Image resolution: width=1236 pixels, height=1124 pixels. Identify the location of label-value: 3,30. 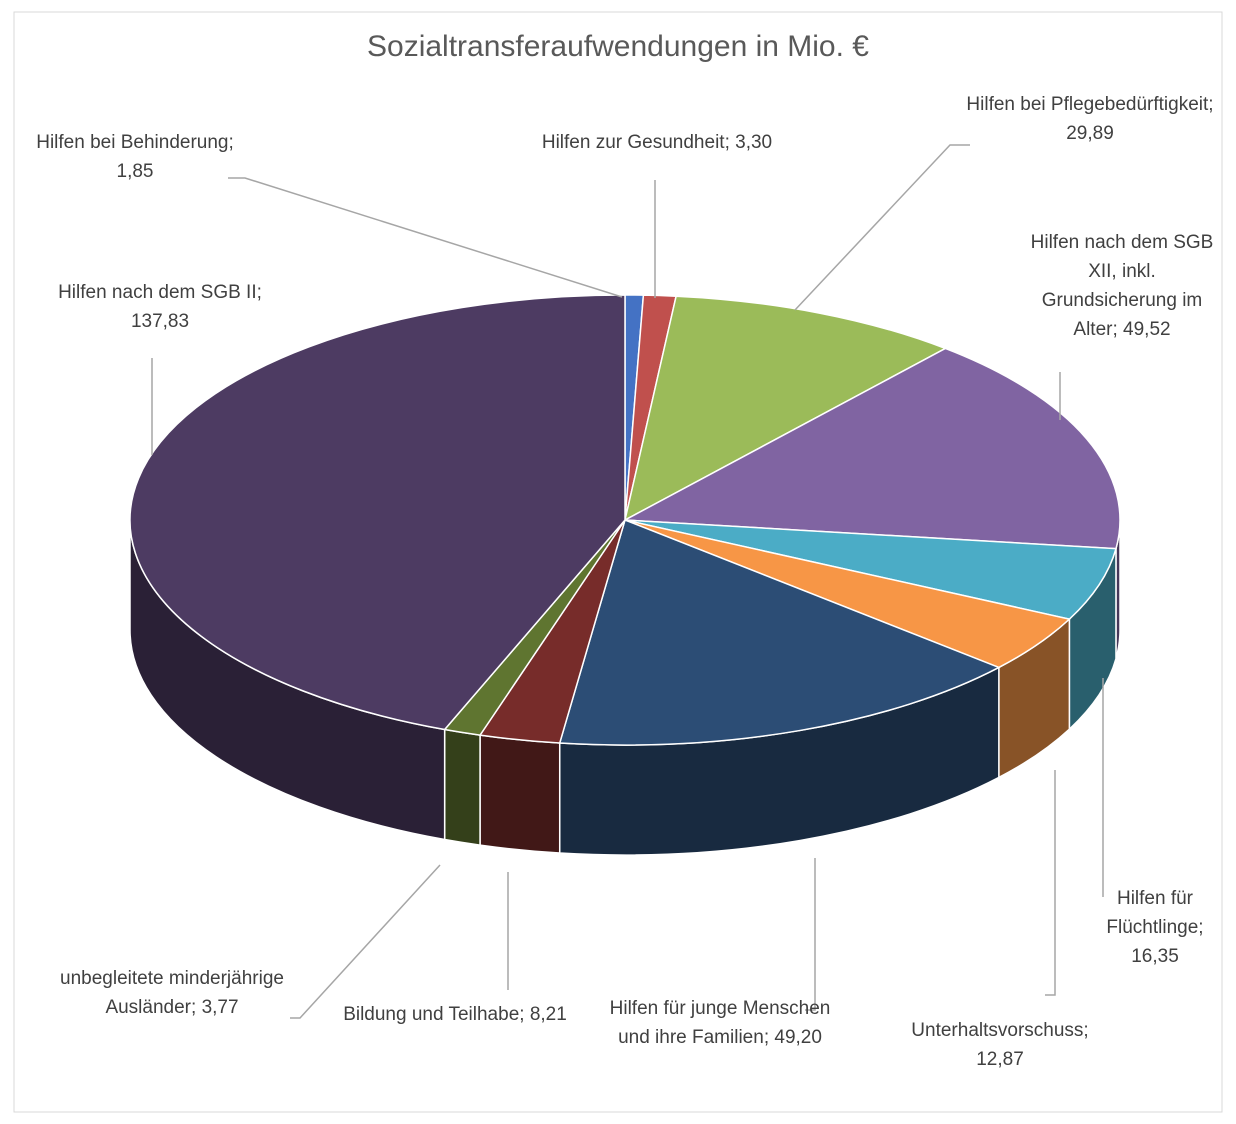
(754, 142).